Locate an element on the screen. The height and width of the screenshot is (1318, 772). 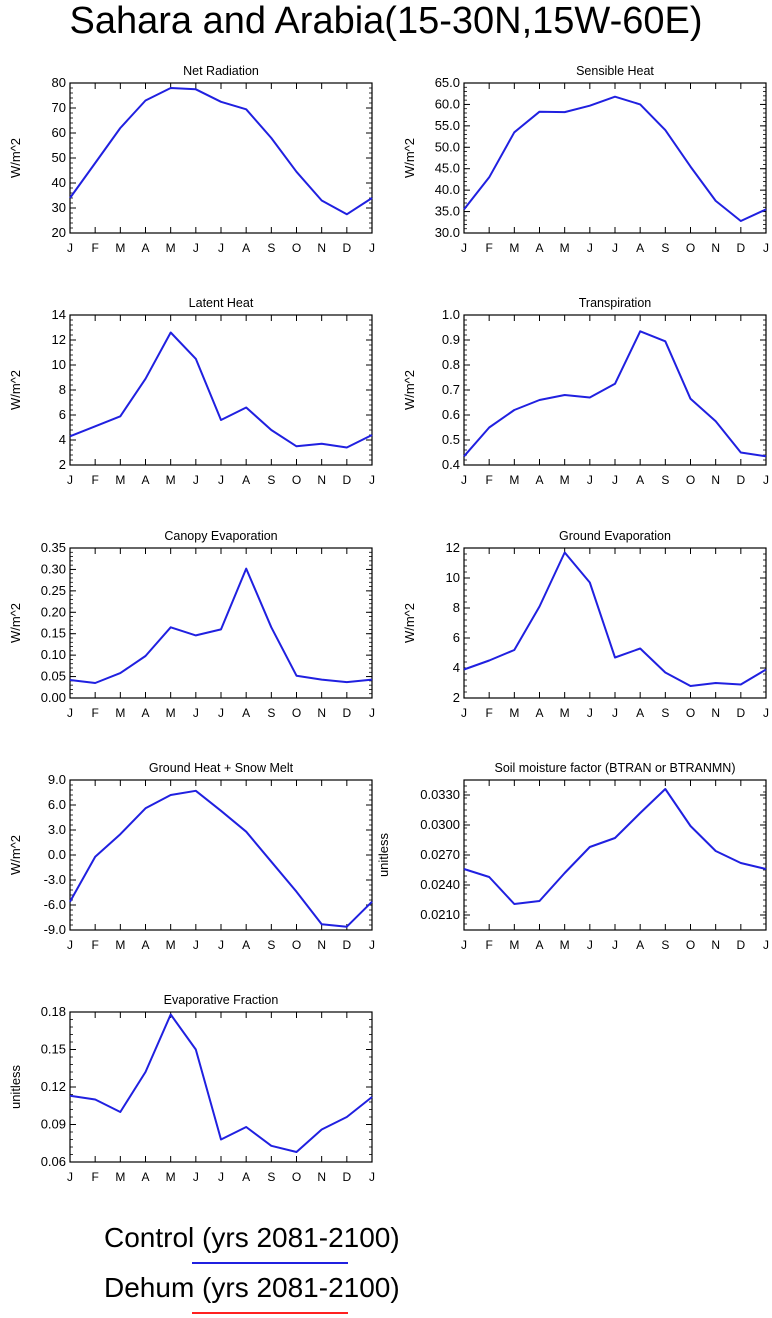
y-tick-label: 65.0 is located at coordinates (447, 82).